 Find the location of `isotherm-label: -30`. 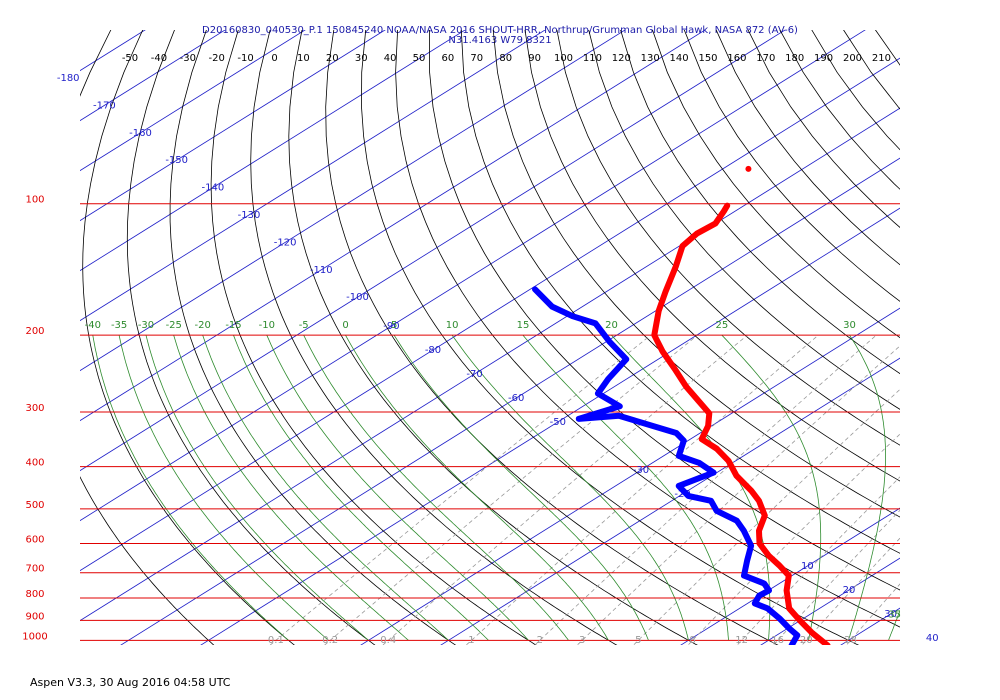

isotherm-label: -30 is located at coordinates (641, 470).